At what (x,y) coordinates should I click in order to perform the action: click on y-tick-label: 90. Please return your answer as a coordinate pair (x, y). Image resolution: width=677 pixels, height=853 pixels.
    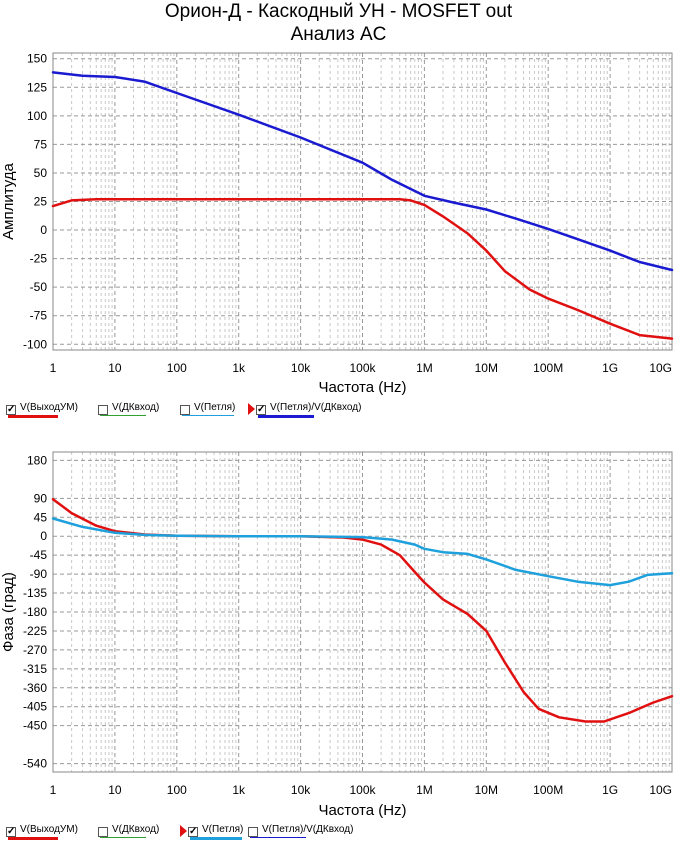
    Looking at the image, I should click on (41, 498).